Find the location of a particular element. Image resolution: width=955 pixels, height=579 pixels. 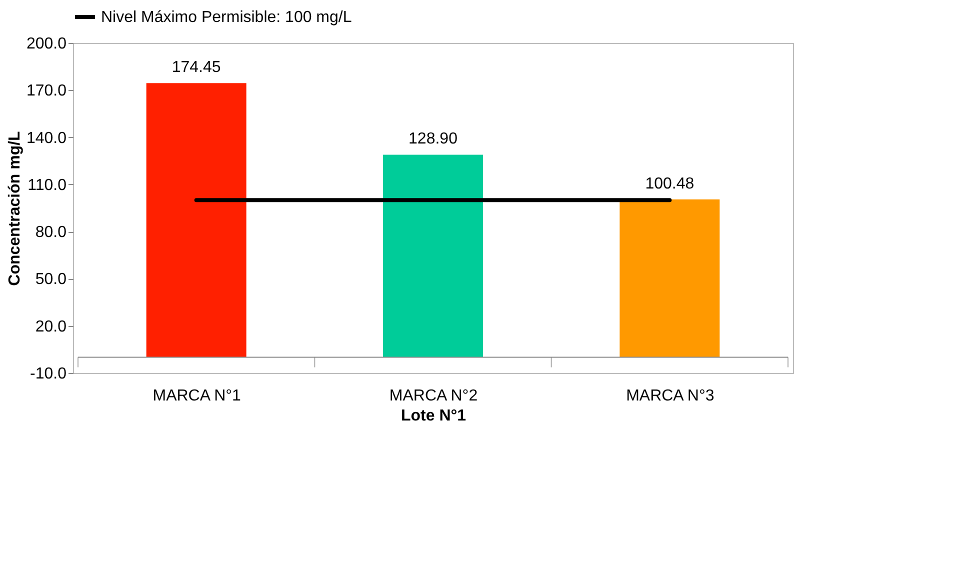

y-tick-label: 170.0 is located at coordinates (46, 91).